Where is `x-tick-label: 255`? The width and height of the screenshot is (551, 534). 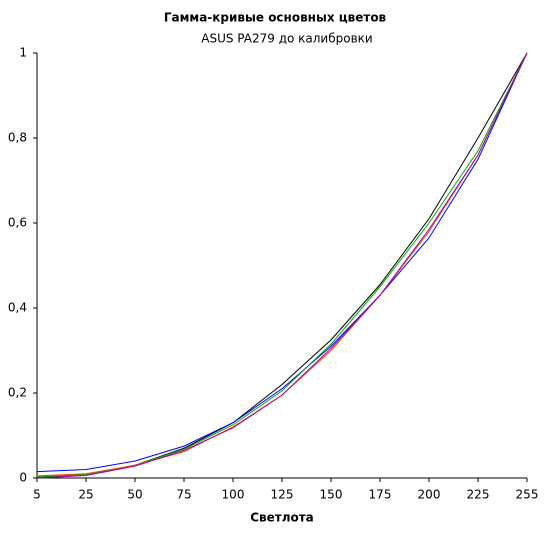
x-tick-label: 255 is located at coordinates (527, 495).